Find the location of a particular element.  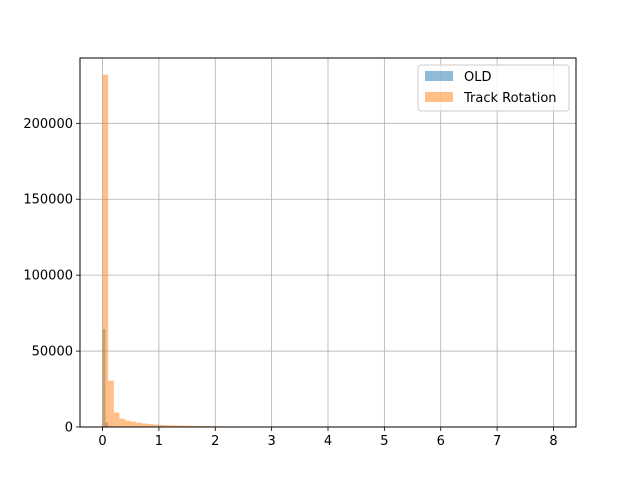

legend-swatch-track-rotation is located at coordinates (439, 97).